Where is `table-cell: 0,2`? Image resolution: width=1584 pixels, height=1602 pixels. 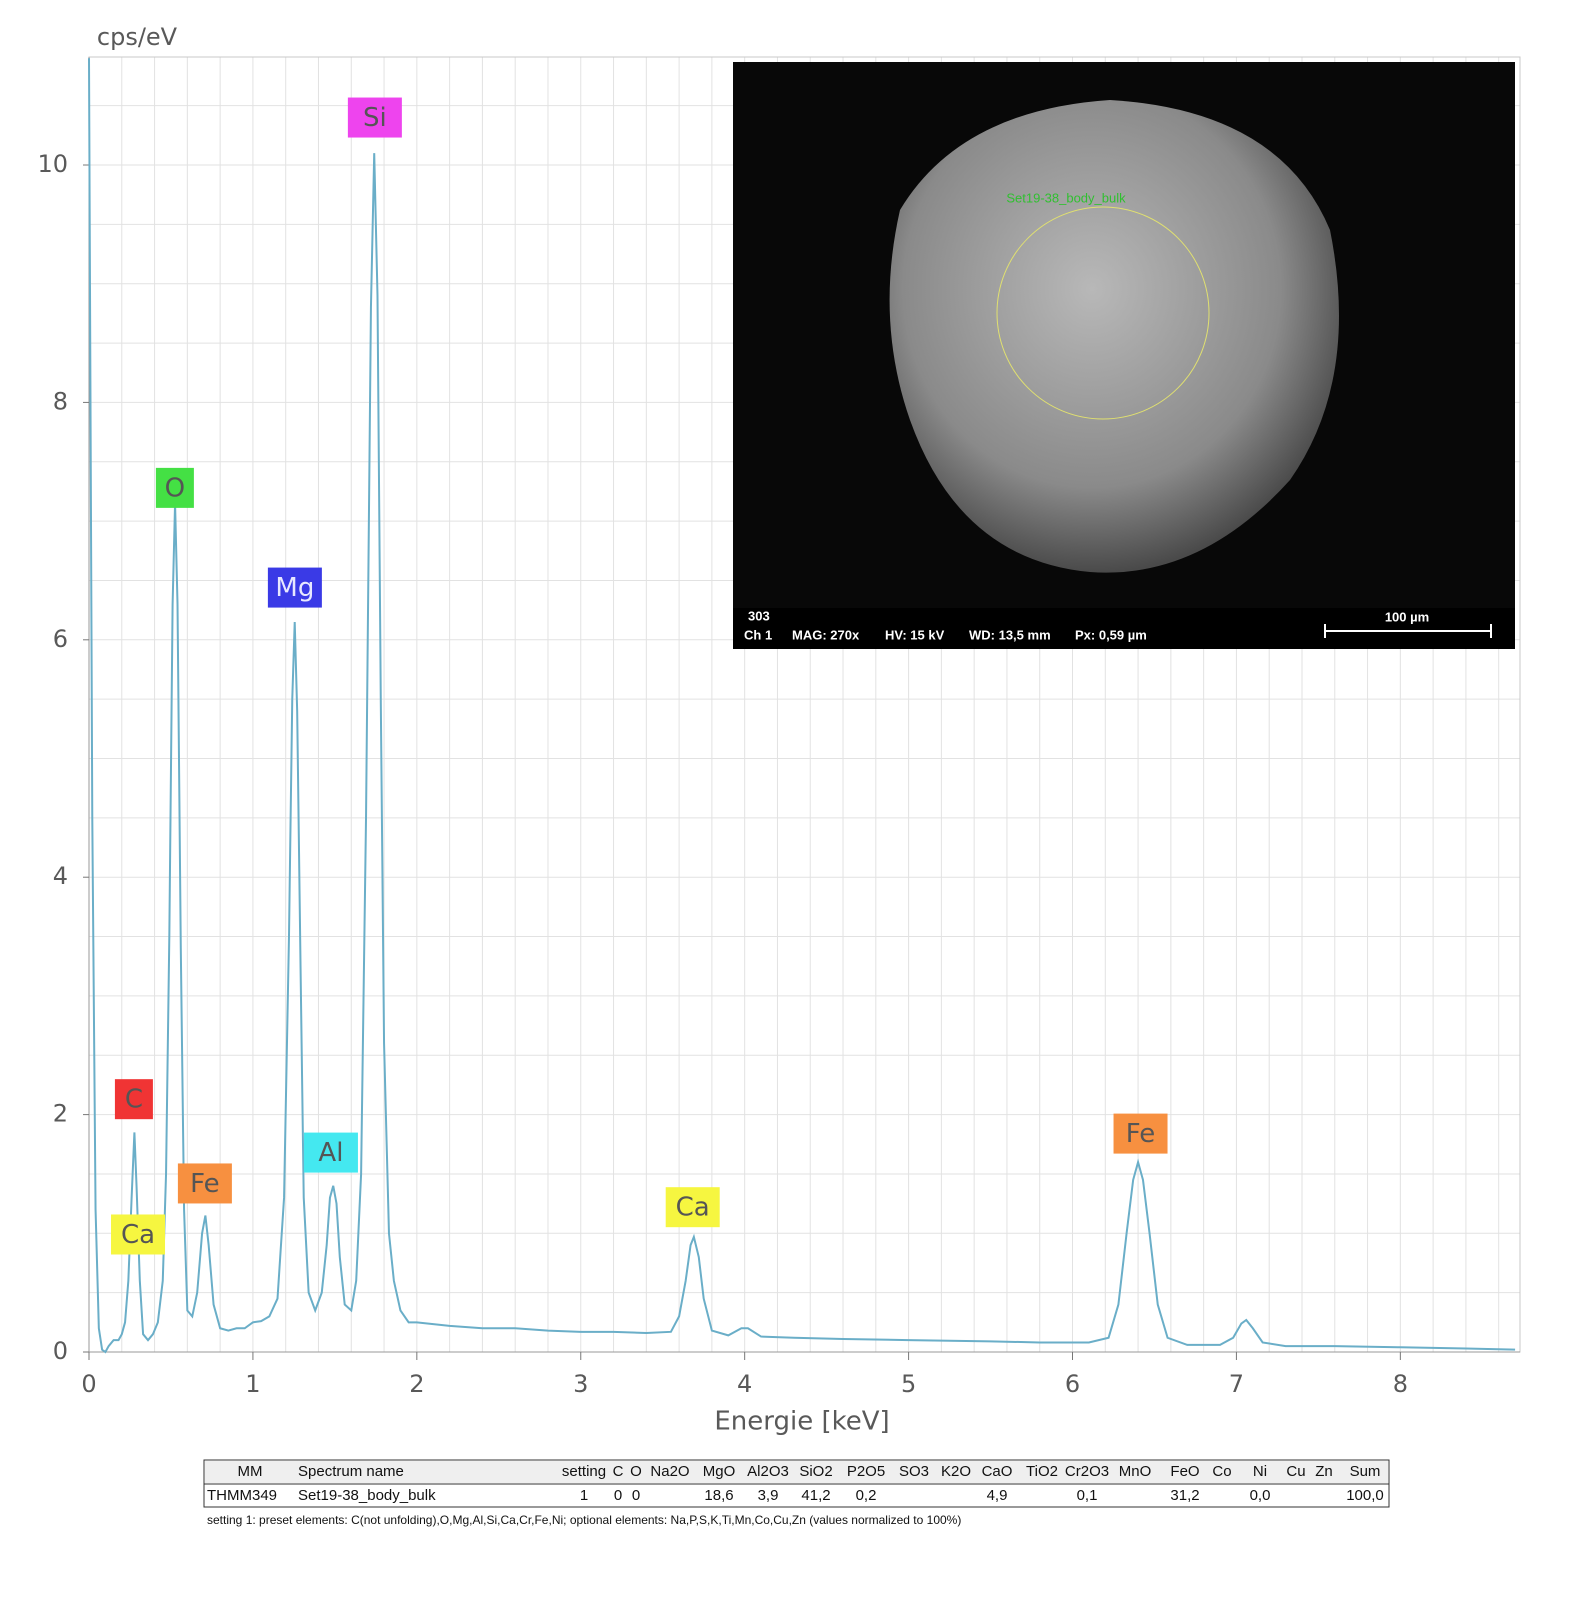 table-cell: 0,2 is located at coordinates (866, 1495).